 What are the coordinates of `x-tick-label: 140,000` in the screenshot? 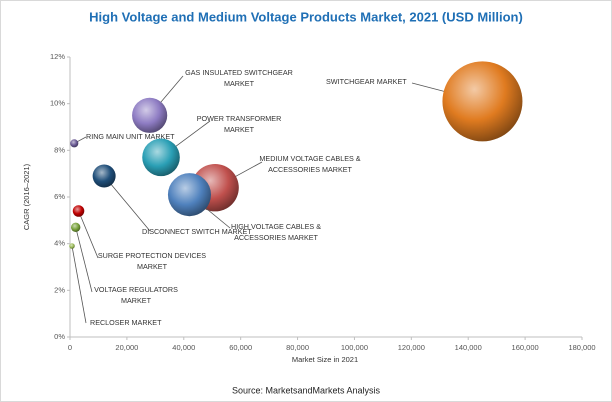 It's located at (468, 347).